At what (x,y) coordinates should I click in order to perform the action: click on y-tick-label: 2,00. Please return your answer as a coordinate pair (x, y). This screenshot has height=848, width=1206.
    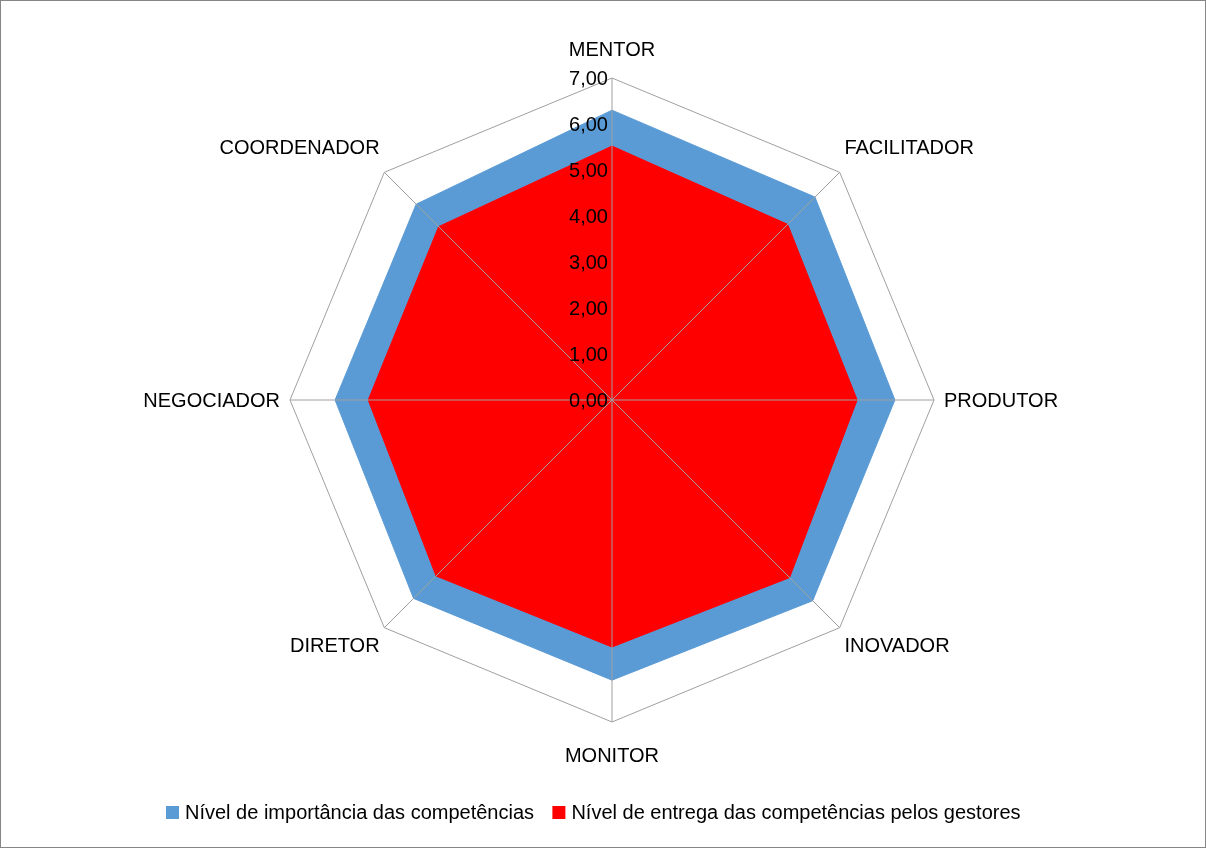
    Looking at the image, I should click on (588, 308).